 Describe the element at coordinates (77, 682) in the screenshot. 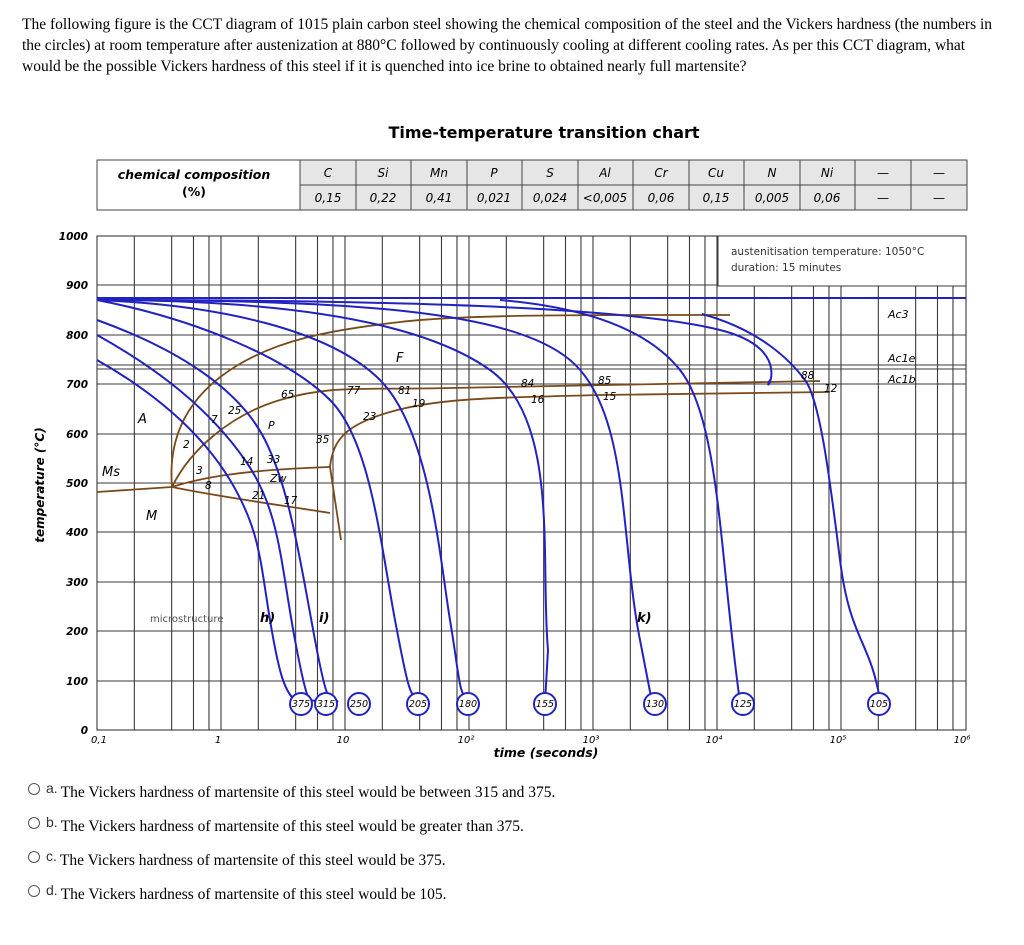

I see `svg-text: 100` at that location.